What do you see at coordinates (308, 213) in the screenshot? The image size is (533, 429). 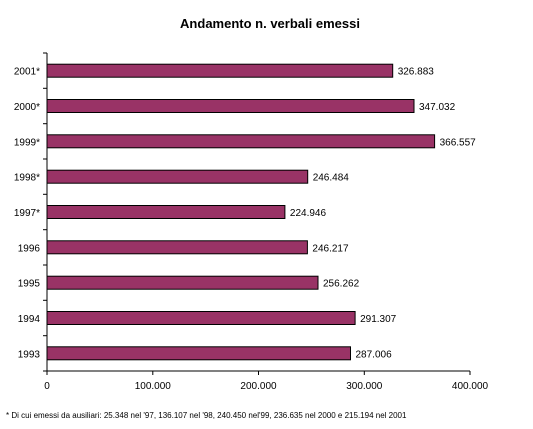 I see `data-label-1997: 224.946` at bounding box center [308, 213].